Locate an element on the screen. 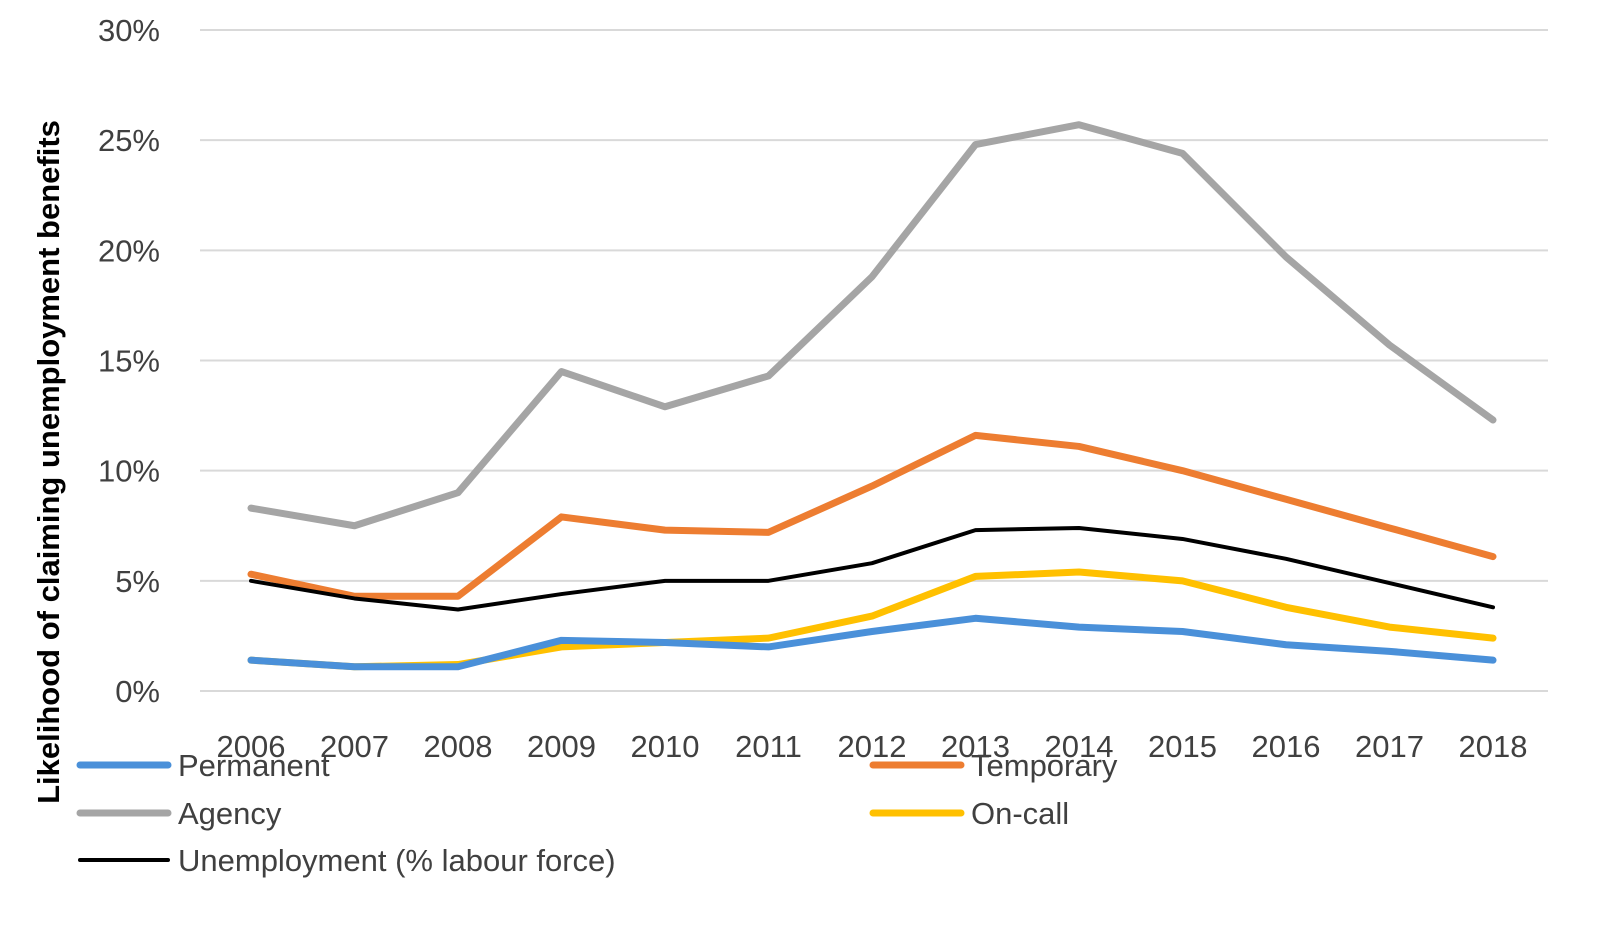 The image size is (1600, 933). y-tick-label: 25% is located at coordinates (129, 140).